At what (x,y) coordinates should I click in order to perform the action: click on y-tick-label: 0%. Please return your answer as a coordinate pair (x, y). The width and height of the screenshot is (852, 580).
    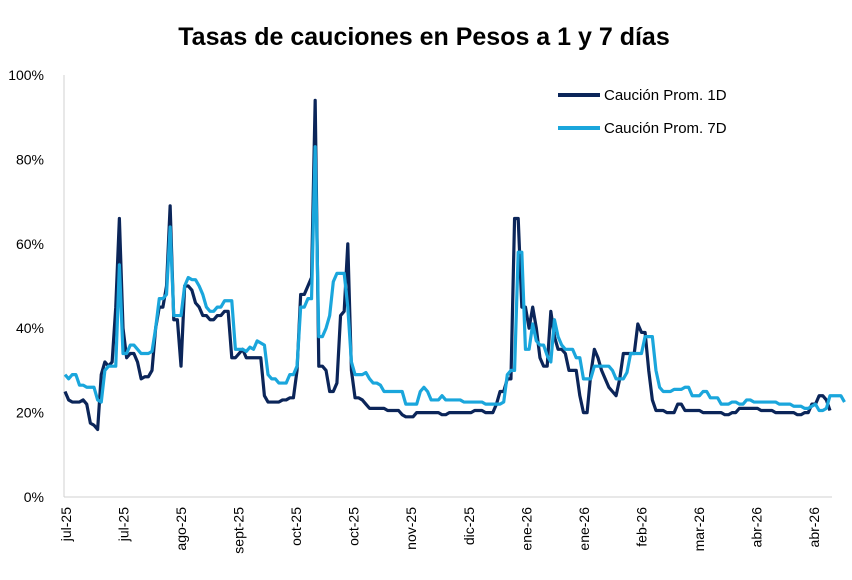
    Looking at the image, I should click on (34, 497).